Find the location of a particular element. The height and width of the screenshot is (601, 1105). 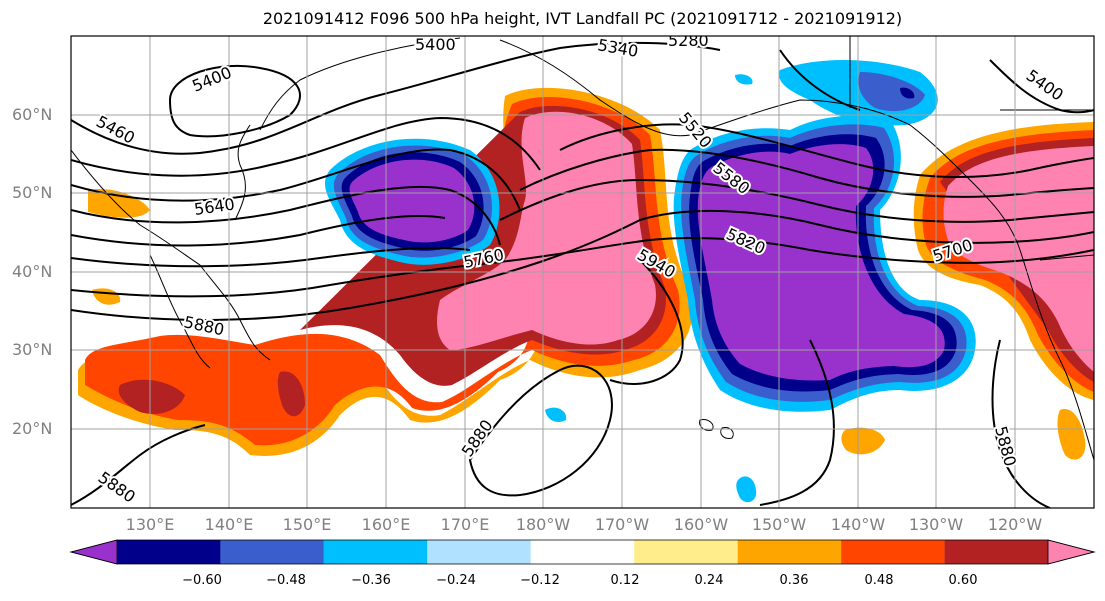

lat-label-30n: 30°N is located at coordinates (32, 349).